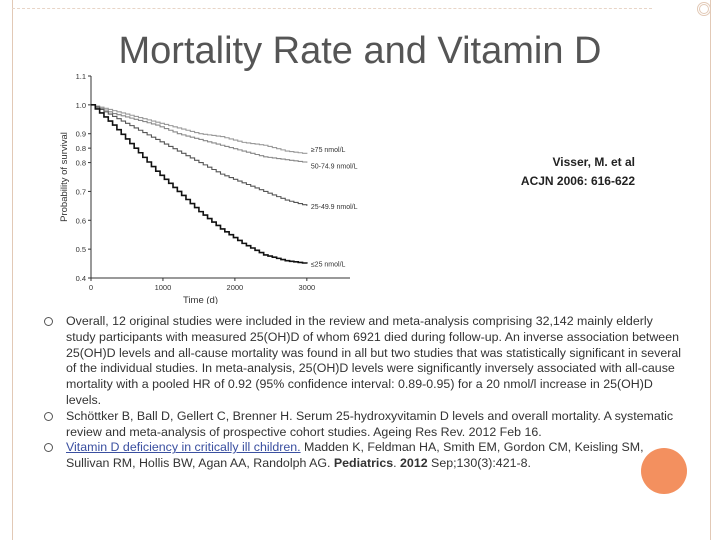 The height and width of the screenshot is (540, 720). I want to click on corner-ornament-inner, so click(704, 9).